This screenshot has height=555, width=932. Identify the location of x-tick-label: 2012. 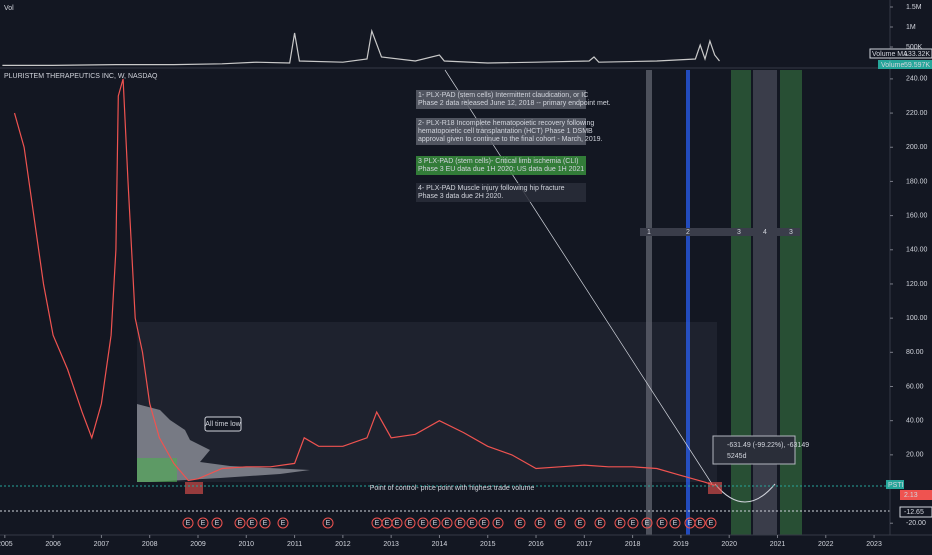
(343, 544).